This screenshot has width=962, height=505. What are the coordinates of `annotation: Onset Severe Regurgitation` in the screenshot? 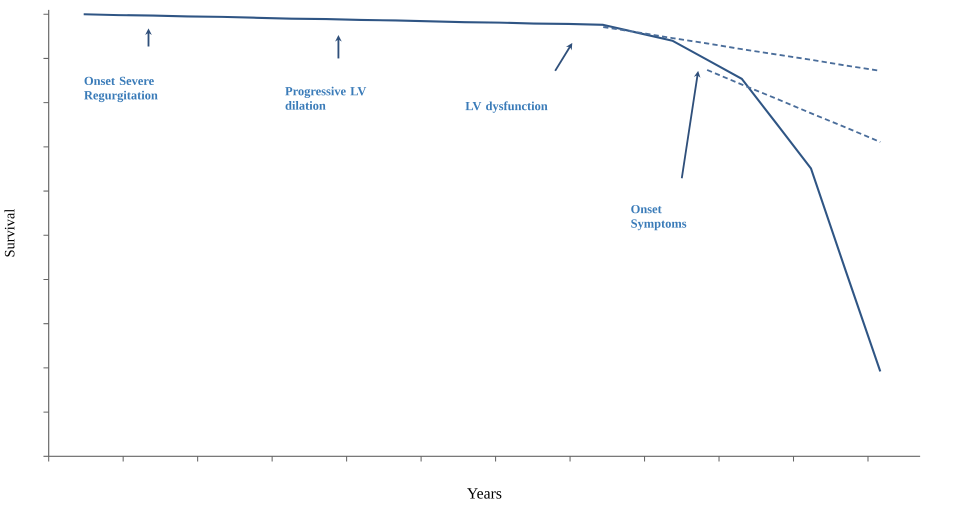 It's located at (121, 89).